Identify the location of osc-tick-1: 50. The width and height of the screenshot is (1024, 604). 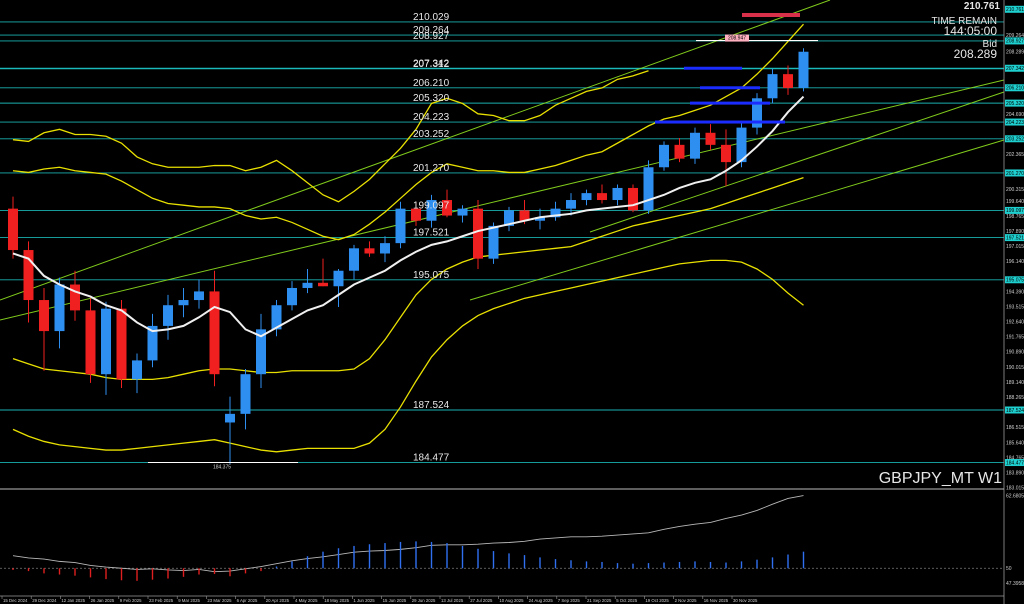
(1009, 569).